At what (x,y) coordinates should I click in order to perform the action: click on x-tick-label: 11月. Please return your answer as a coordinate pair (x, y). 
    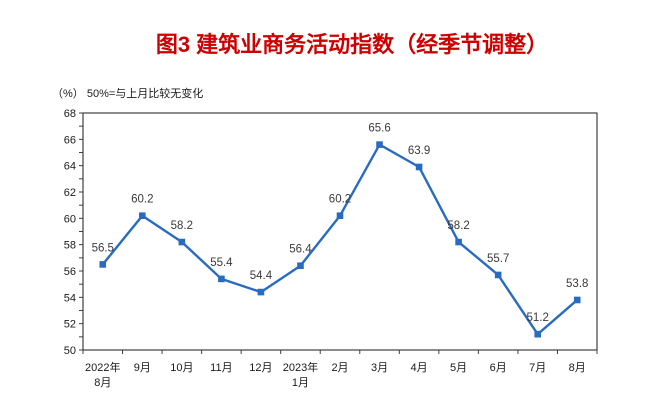
    Looking at the image, I should click on (221, 368).